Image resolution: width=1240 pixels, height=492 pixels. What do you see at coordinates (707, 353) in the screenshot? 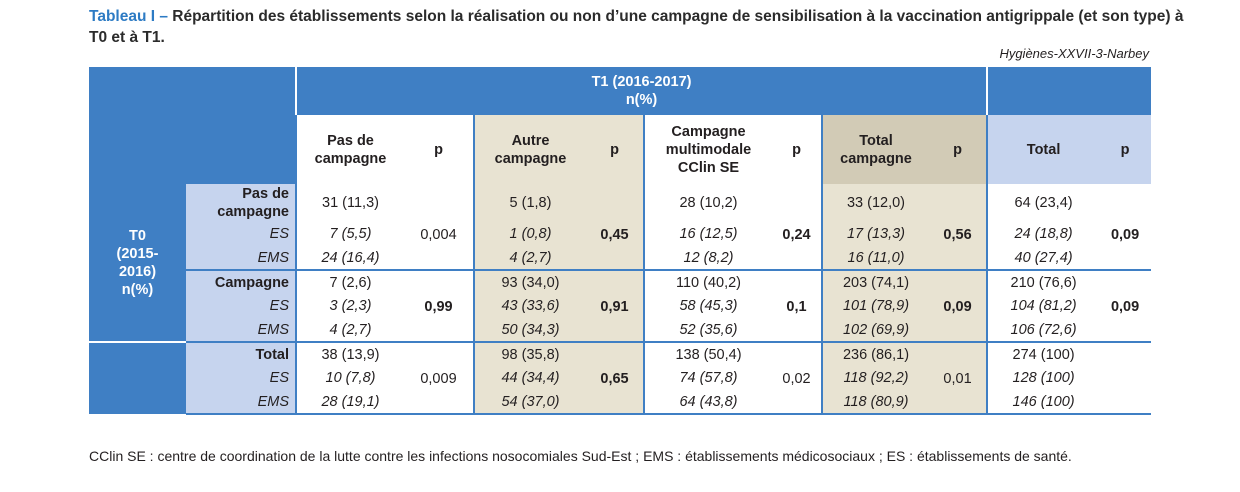
I see `table-cell: 138 (50,4)` at bounding box center [707, 353].